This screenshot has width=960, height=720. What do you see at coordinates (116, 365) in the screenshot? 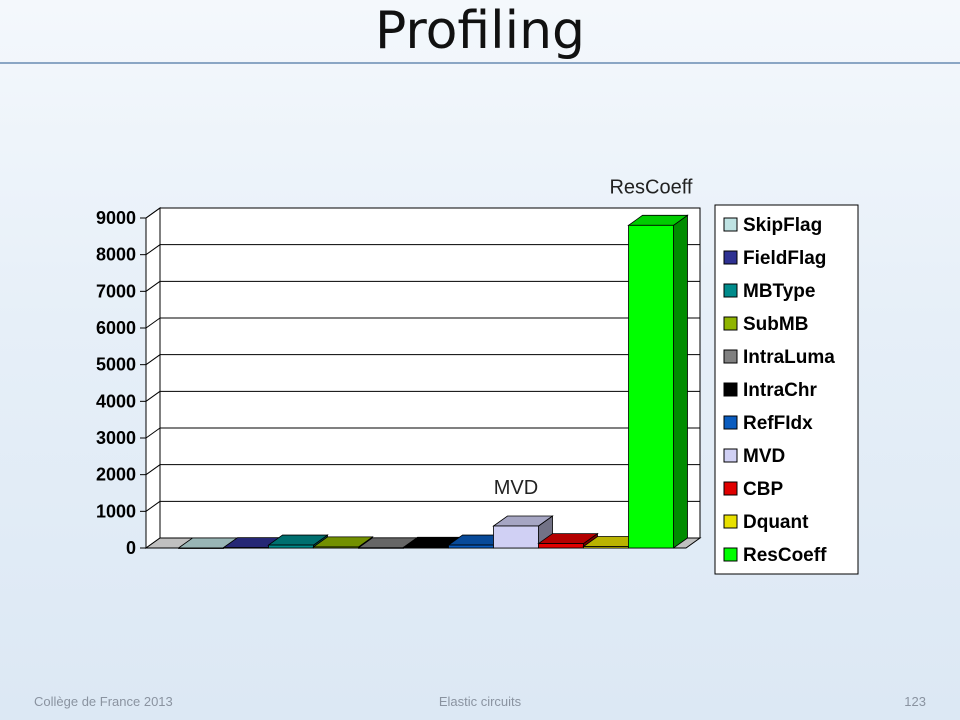
I see `y-tick-label: 5000` at bounding box center [116, 365].